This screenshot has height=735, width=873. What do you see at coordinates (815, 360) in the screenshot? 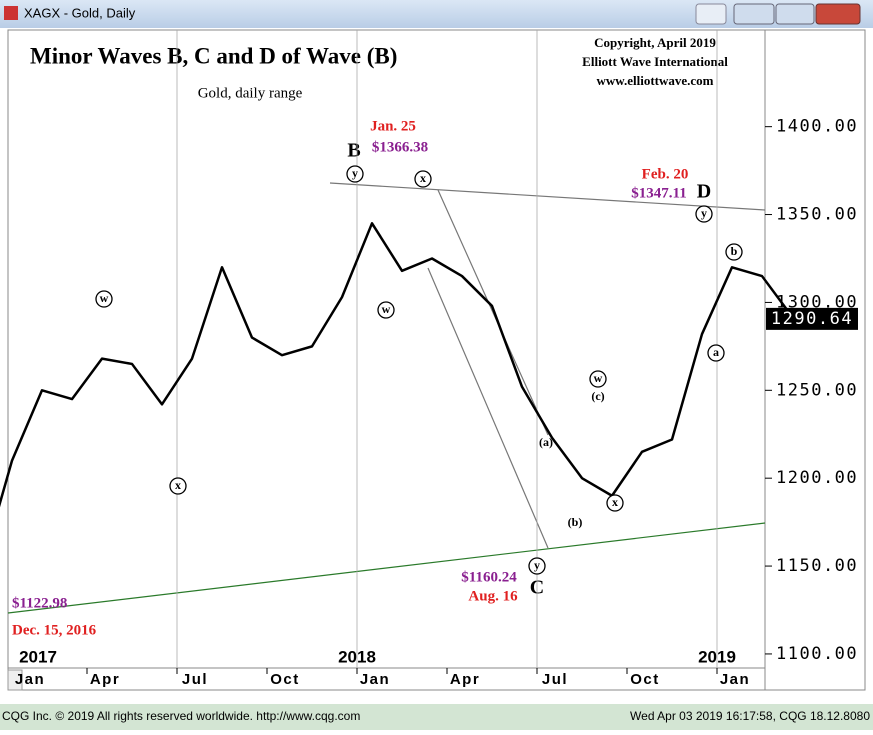
I see `y-axis-area` at bounding box center [815, 360].